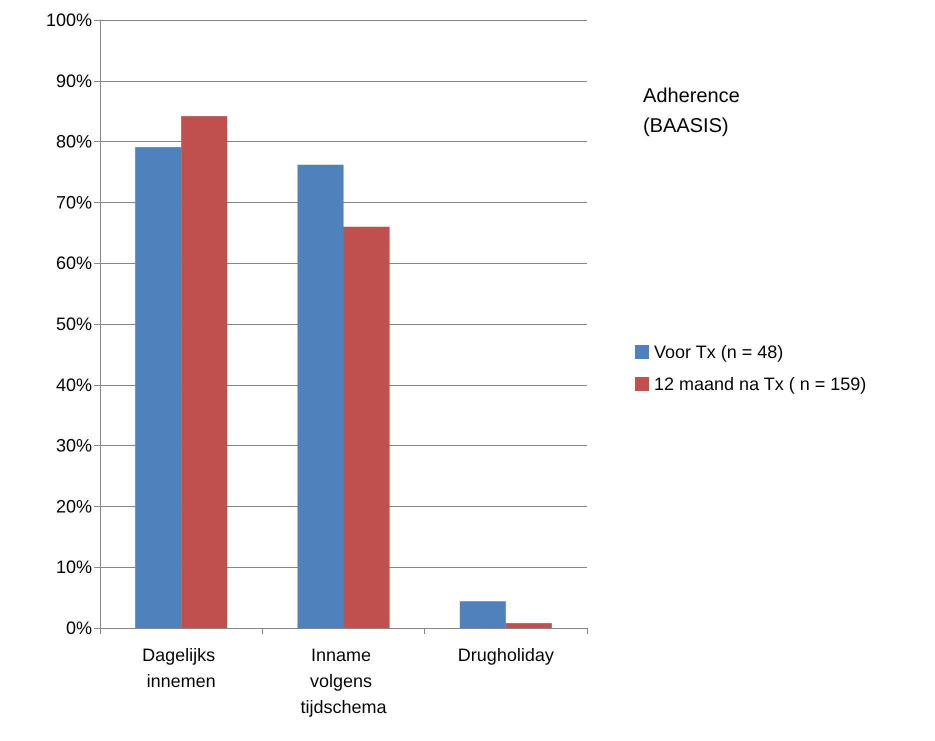  Describe the element at coordinates (74, 324) in the screenshot. I see `y-tick-label: 50%` at that location.